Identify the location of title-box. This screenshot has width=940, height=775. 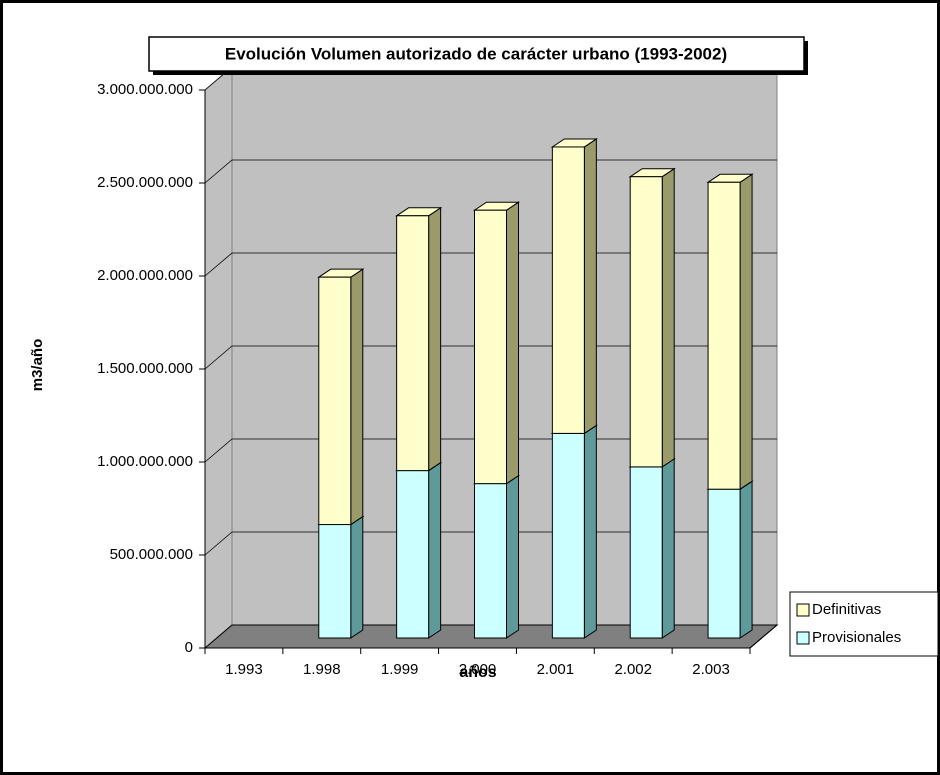
(476, 54).